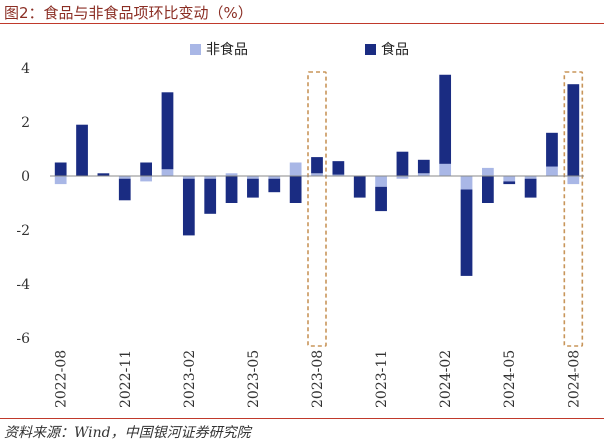  I want to click on y-tick-label: 4, so click(25, 69).